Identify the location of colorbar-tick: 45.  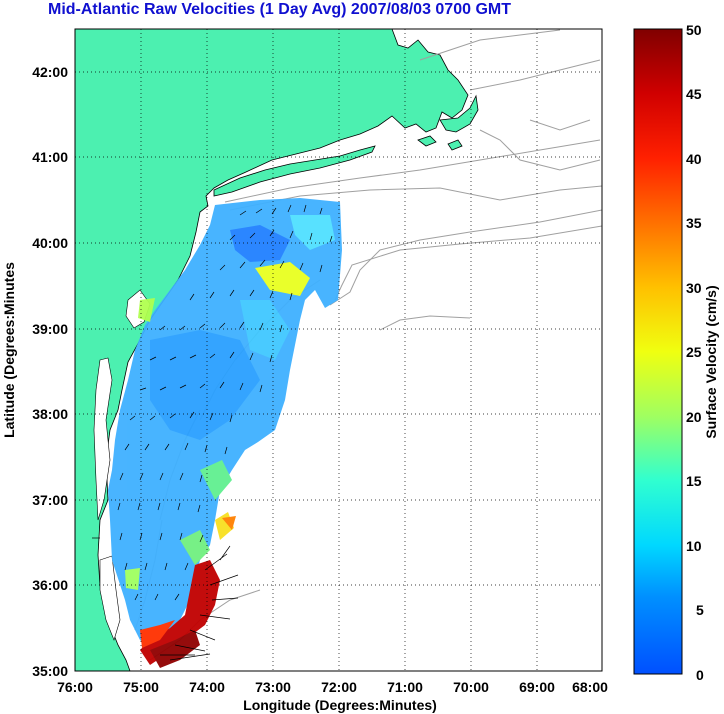
(694, 94).